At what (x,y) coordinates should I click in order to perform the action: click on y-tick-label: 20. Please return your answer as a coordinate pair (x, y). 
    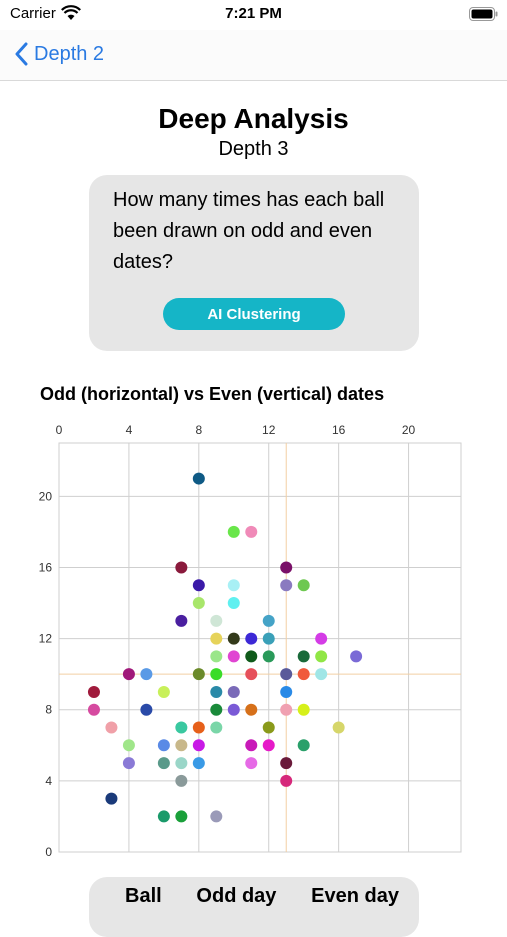
    Looking at the image, I should click on (46, 496).